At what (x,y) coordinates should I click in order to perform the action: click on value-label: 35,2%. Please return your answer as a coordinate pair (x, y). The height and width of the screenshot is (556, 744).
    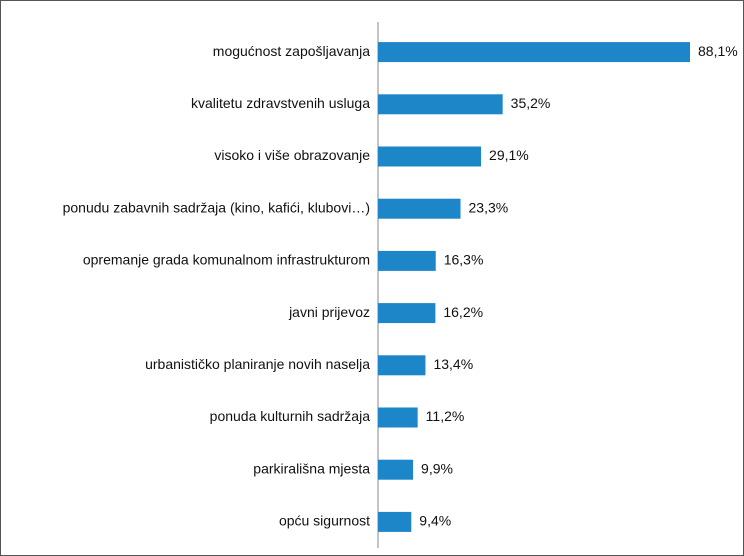
    Looking at the image, I should click on (531, 103).